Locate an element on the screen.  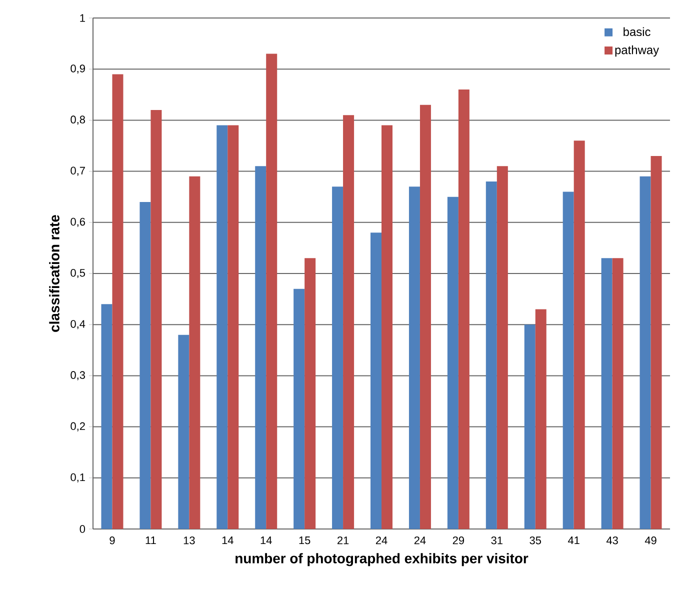
y-tick-label: 0,9 is located at coordinates (77, 69).